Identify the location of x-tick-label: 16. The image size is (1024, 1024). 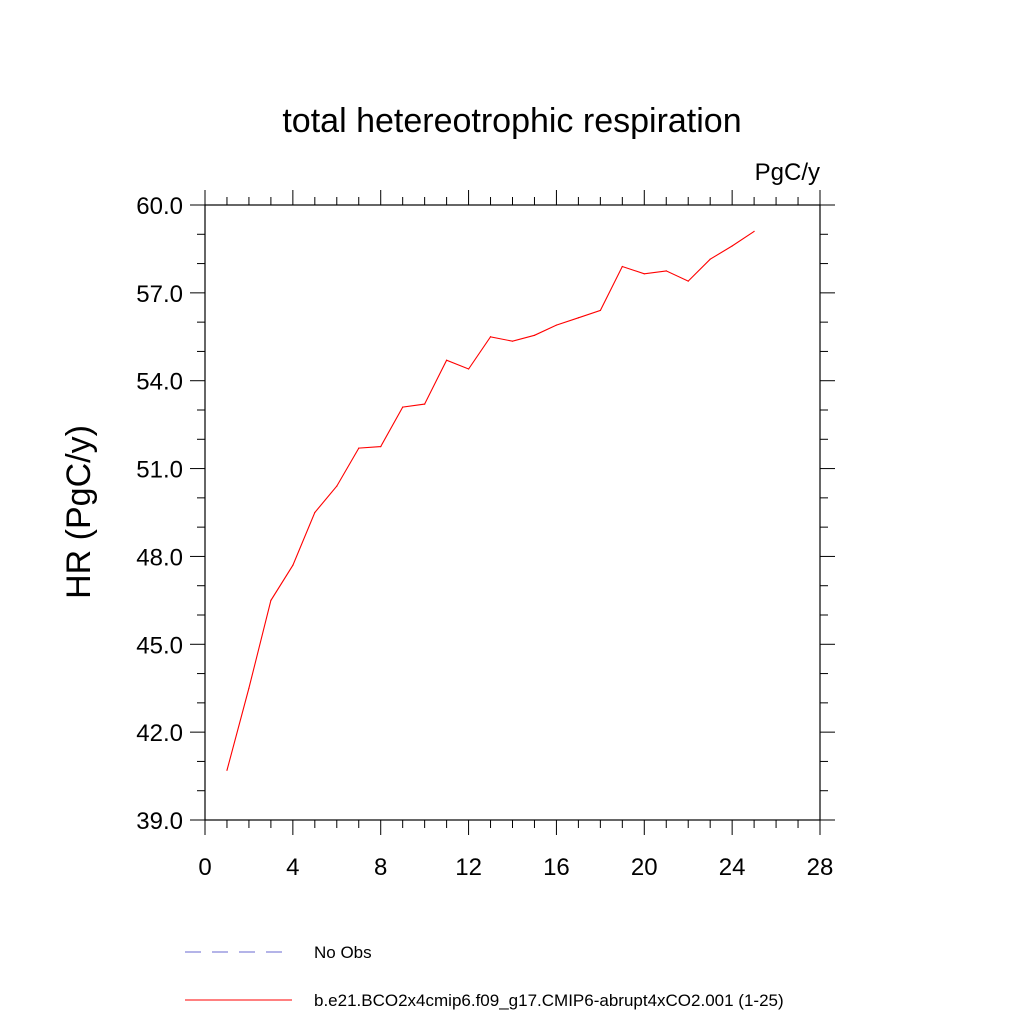
(556, 867).